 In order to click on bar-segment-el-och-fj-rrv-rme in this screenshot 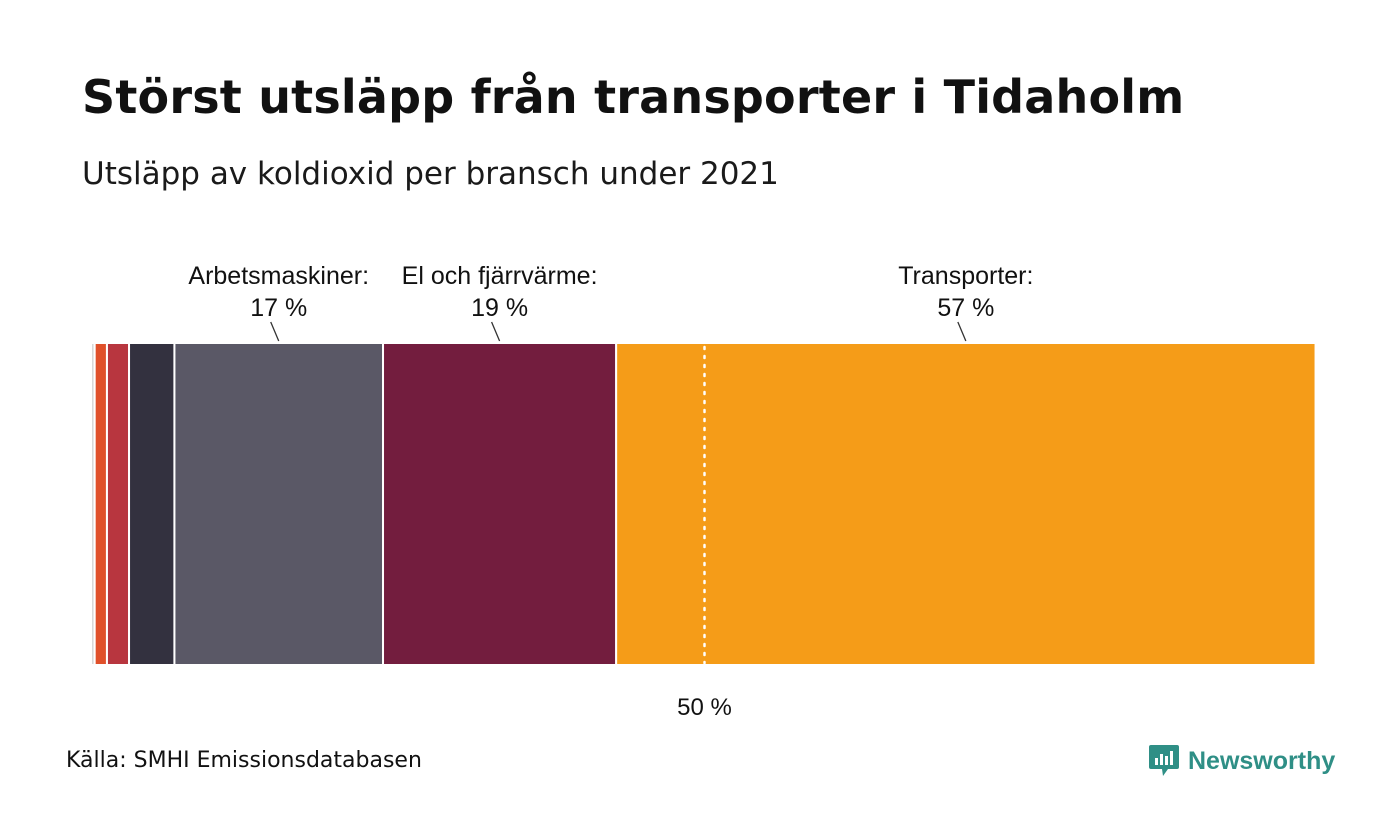, I will do `click(500, 504)`.